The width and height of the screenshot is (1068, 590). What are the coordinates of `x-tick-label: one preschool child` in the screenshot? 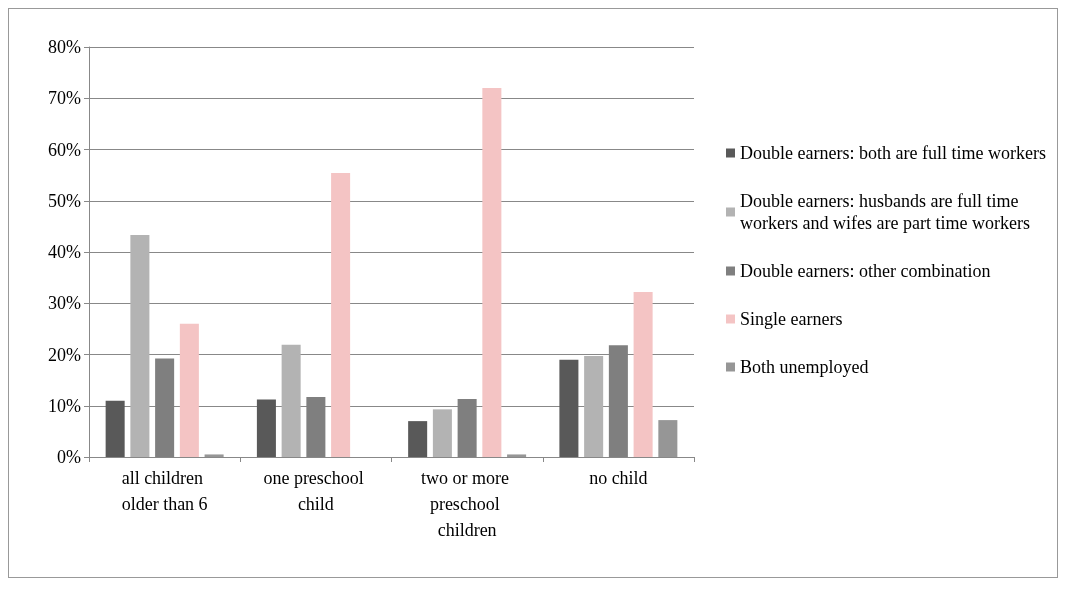 It's located at (316, 491).